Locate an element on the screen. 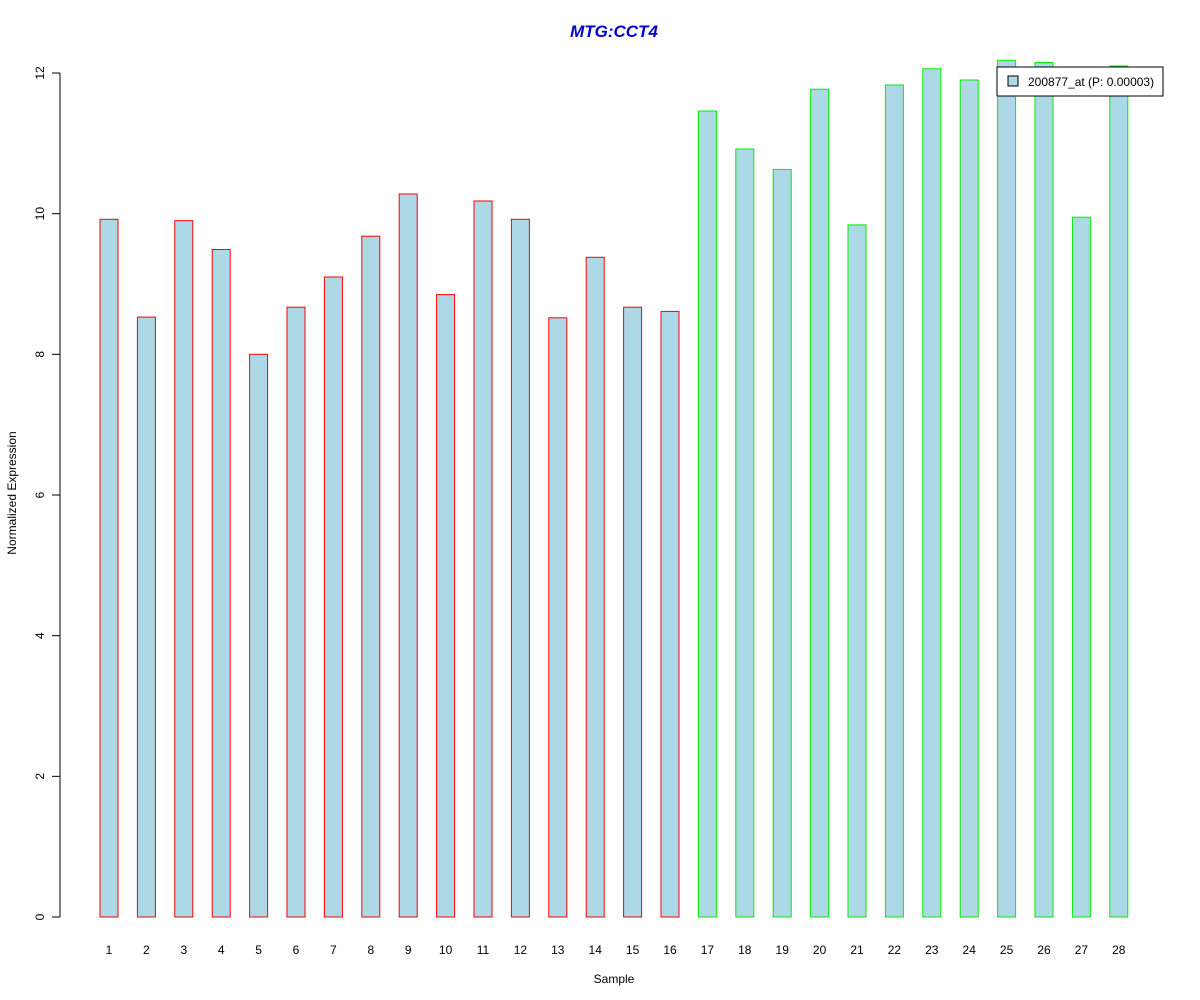  legend-box is located at coordinates (1080, 81).